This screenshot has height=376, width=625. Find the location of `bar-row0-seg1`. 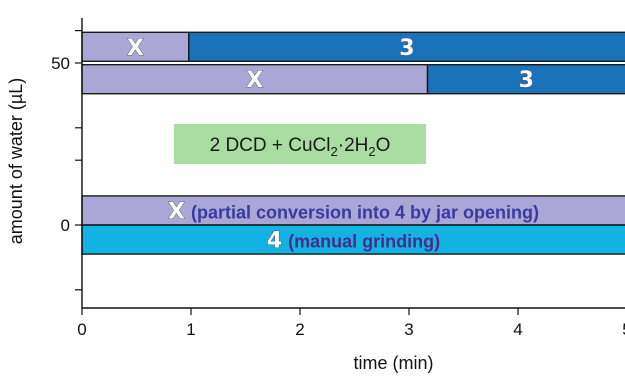

bar-row0-seg1 is located at coordinates (406, 46).